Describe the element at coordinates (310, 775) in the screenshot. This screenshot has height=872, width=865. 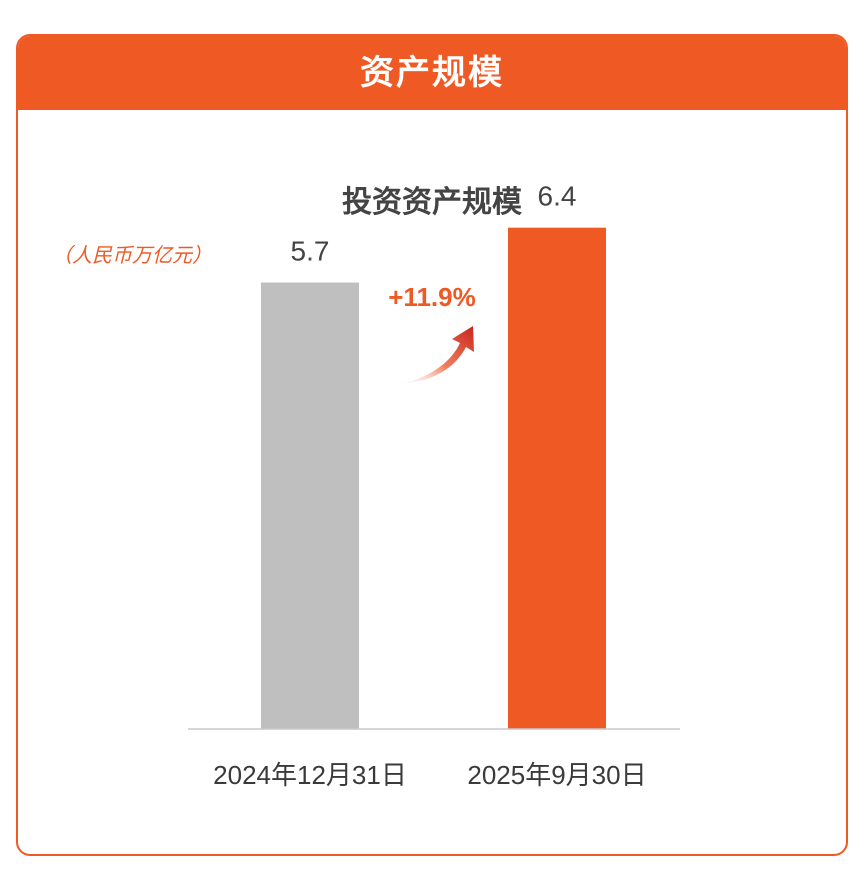
I see `x-tick-label-1: 2024年12月31日` at that location.